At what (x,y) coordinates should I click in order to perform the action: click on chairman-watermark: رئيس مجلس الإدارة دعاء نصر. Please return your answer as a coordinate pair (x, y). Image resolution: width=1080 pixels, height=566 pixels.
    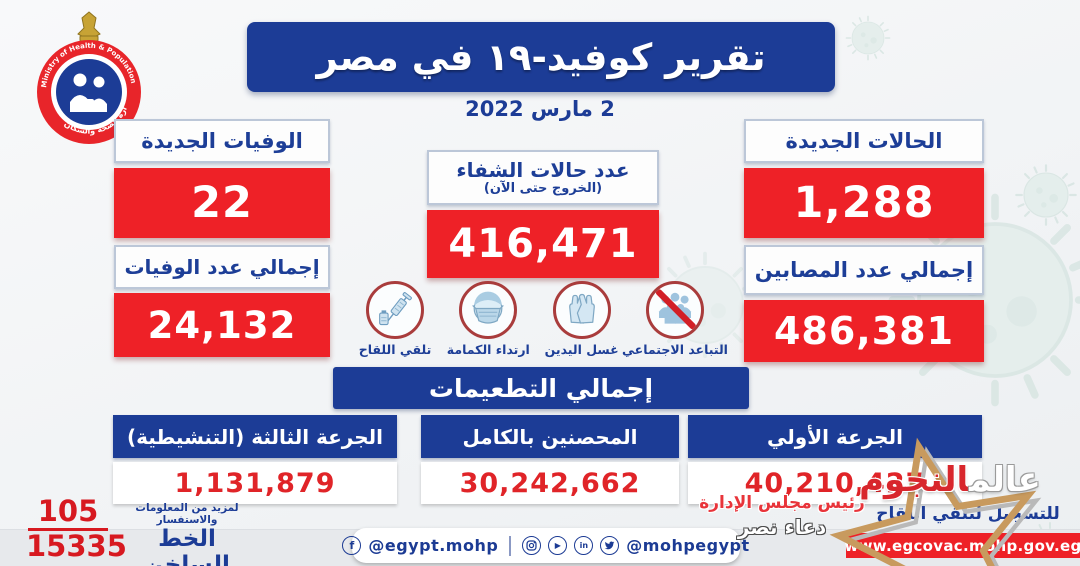
    Looking at the image, I should click on (782, 516).